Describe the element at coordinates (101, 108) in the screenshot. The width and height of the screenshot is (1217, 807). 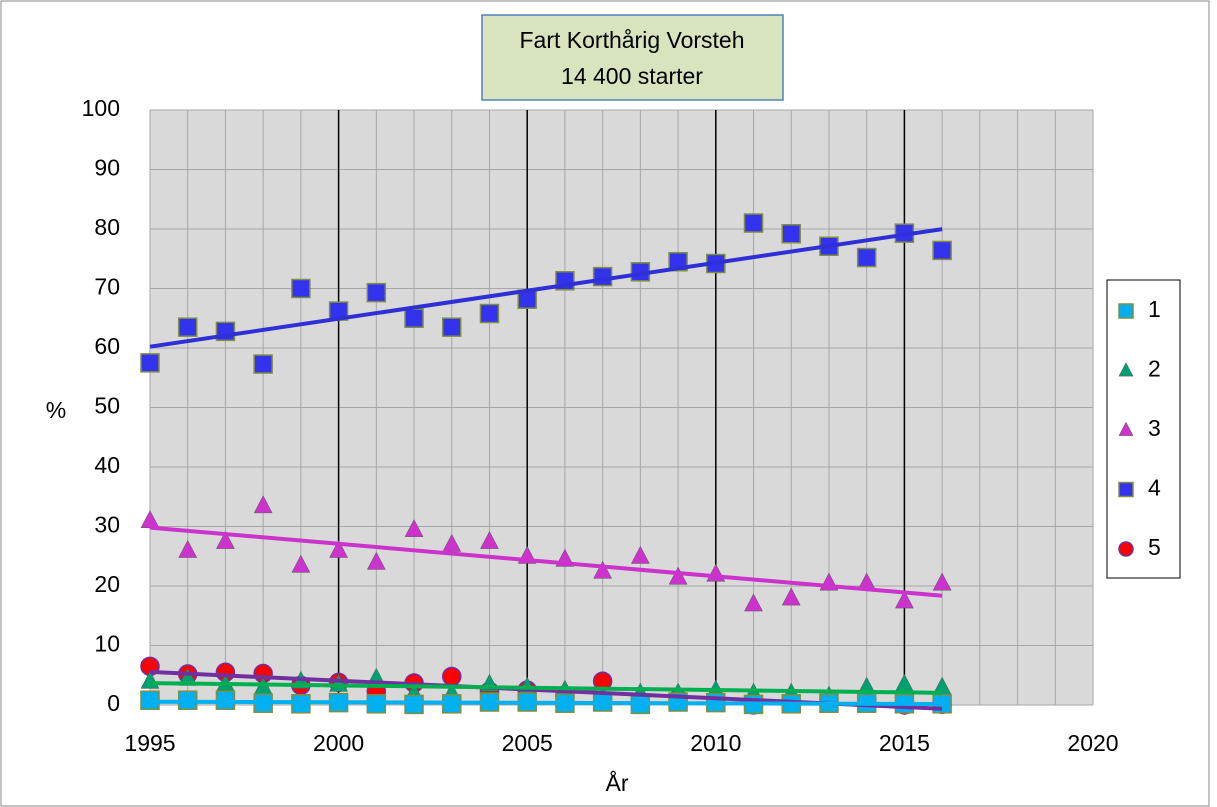
I see `y-tick-label: 100` at that location.